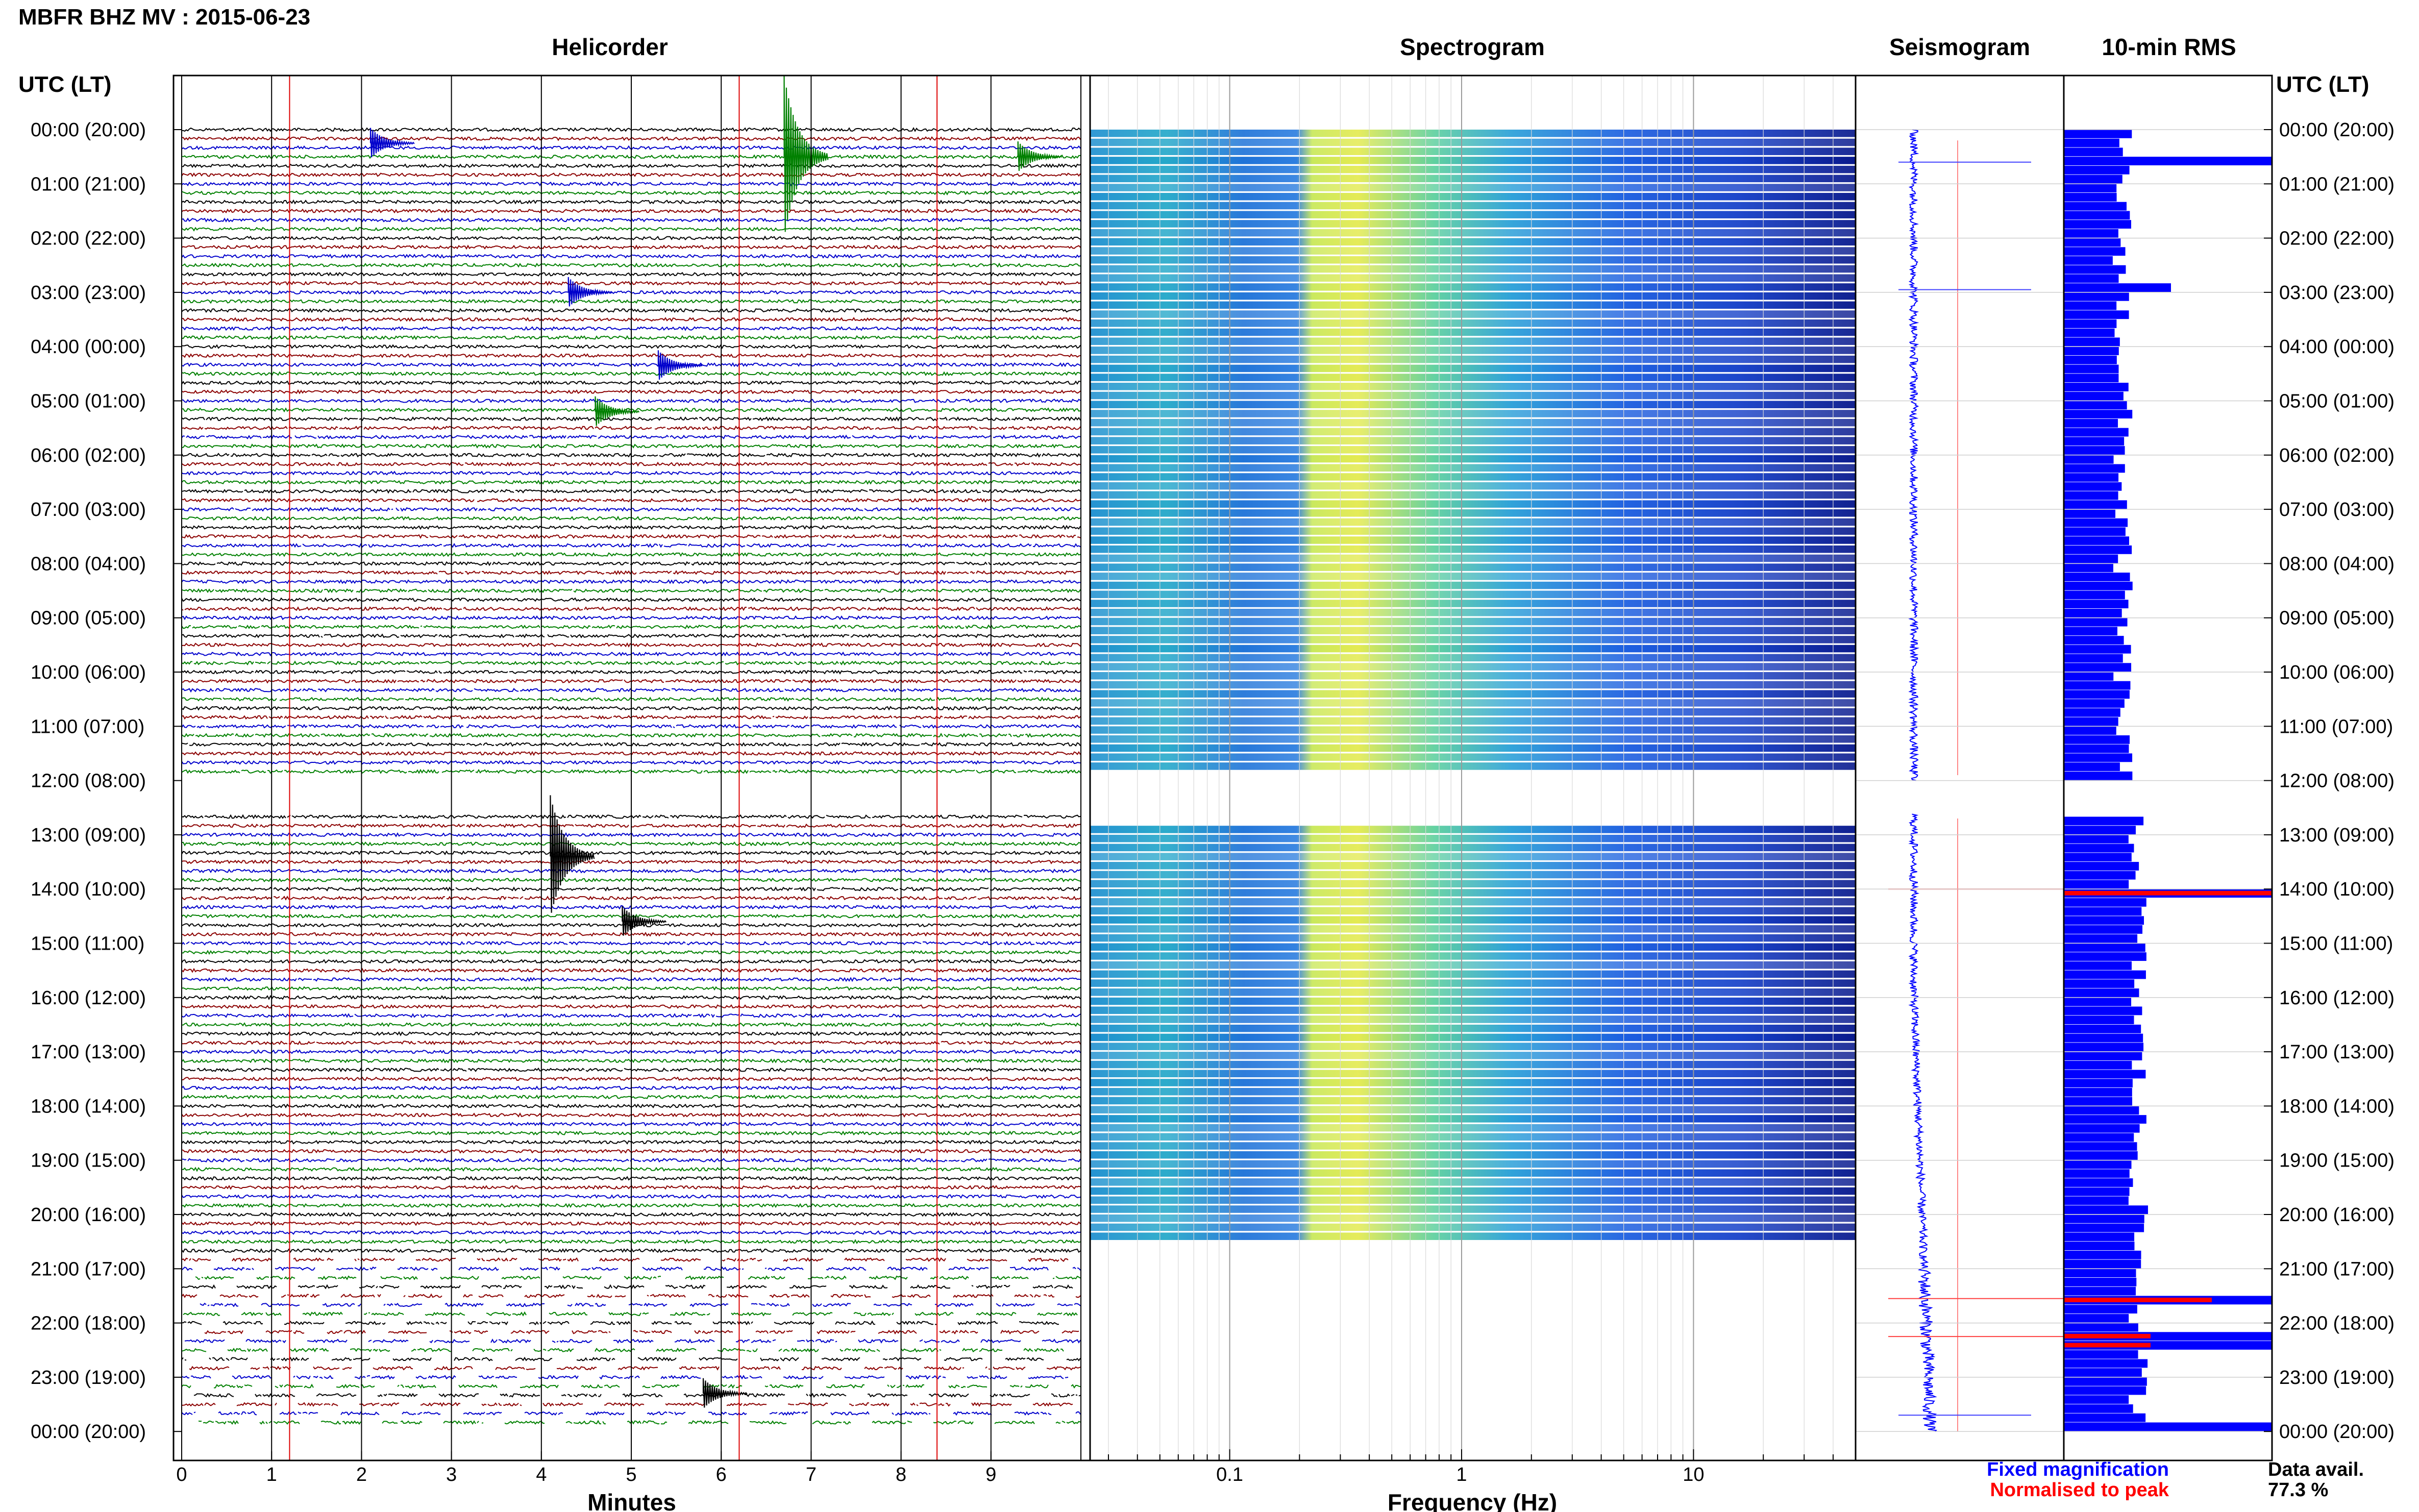 The image size is (2419, 1512). I want to click on utc-label-right: UTC (LT), so click(2322, 84).